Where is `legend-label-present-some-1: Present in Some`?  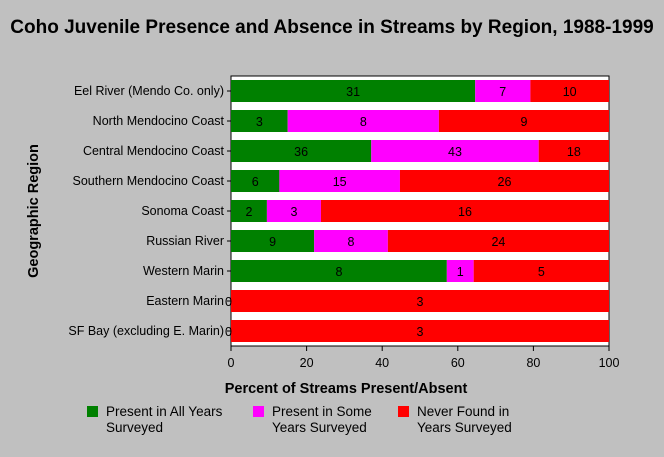
legend-label-present-some-1: Present in Some is located at coordinates (322, 411).